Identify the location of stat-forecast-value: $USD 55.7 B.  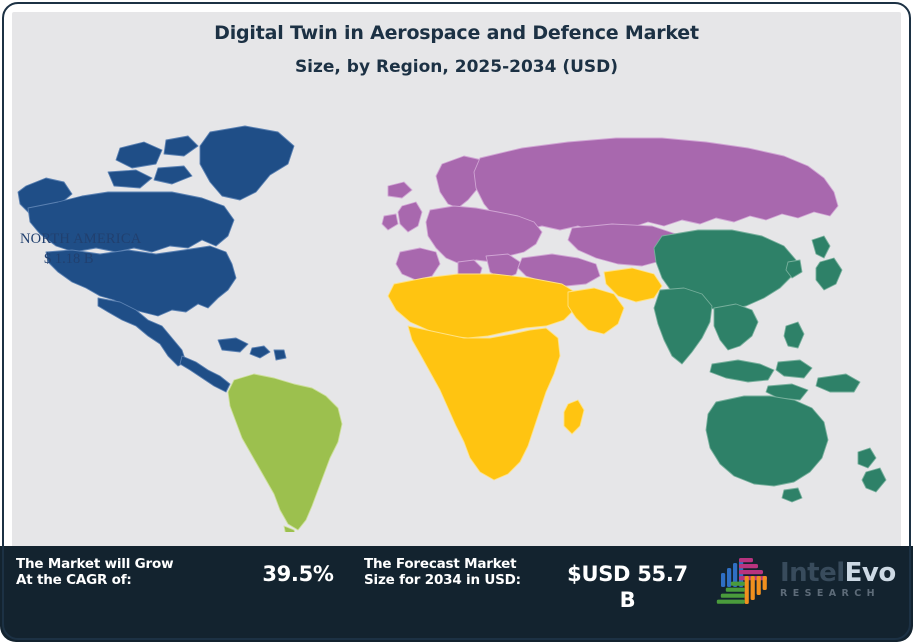
(627, 587).